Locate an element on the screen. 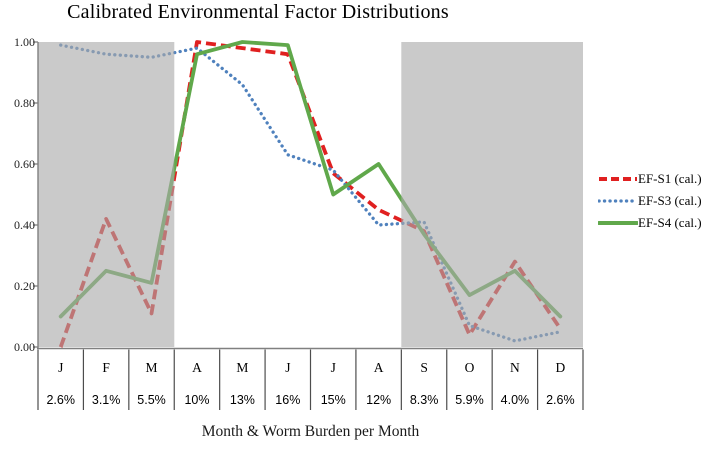 The image size is (716, 452). month-label: N is located at coordinates (515, 367).